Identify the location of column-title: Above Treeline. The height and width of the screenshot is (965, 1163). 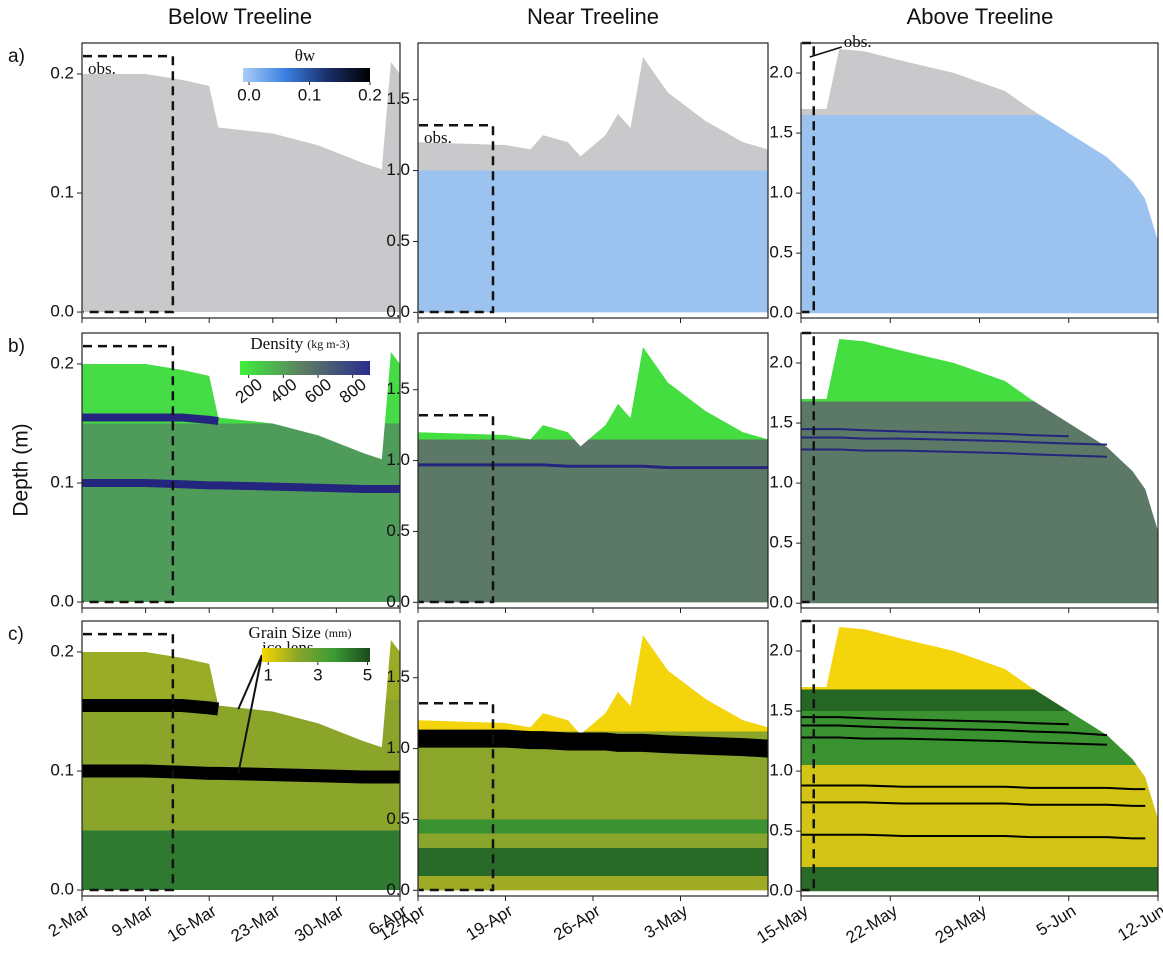
(980, 16).